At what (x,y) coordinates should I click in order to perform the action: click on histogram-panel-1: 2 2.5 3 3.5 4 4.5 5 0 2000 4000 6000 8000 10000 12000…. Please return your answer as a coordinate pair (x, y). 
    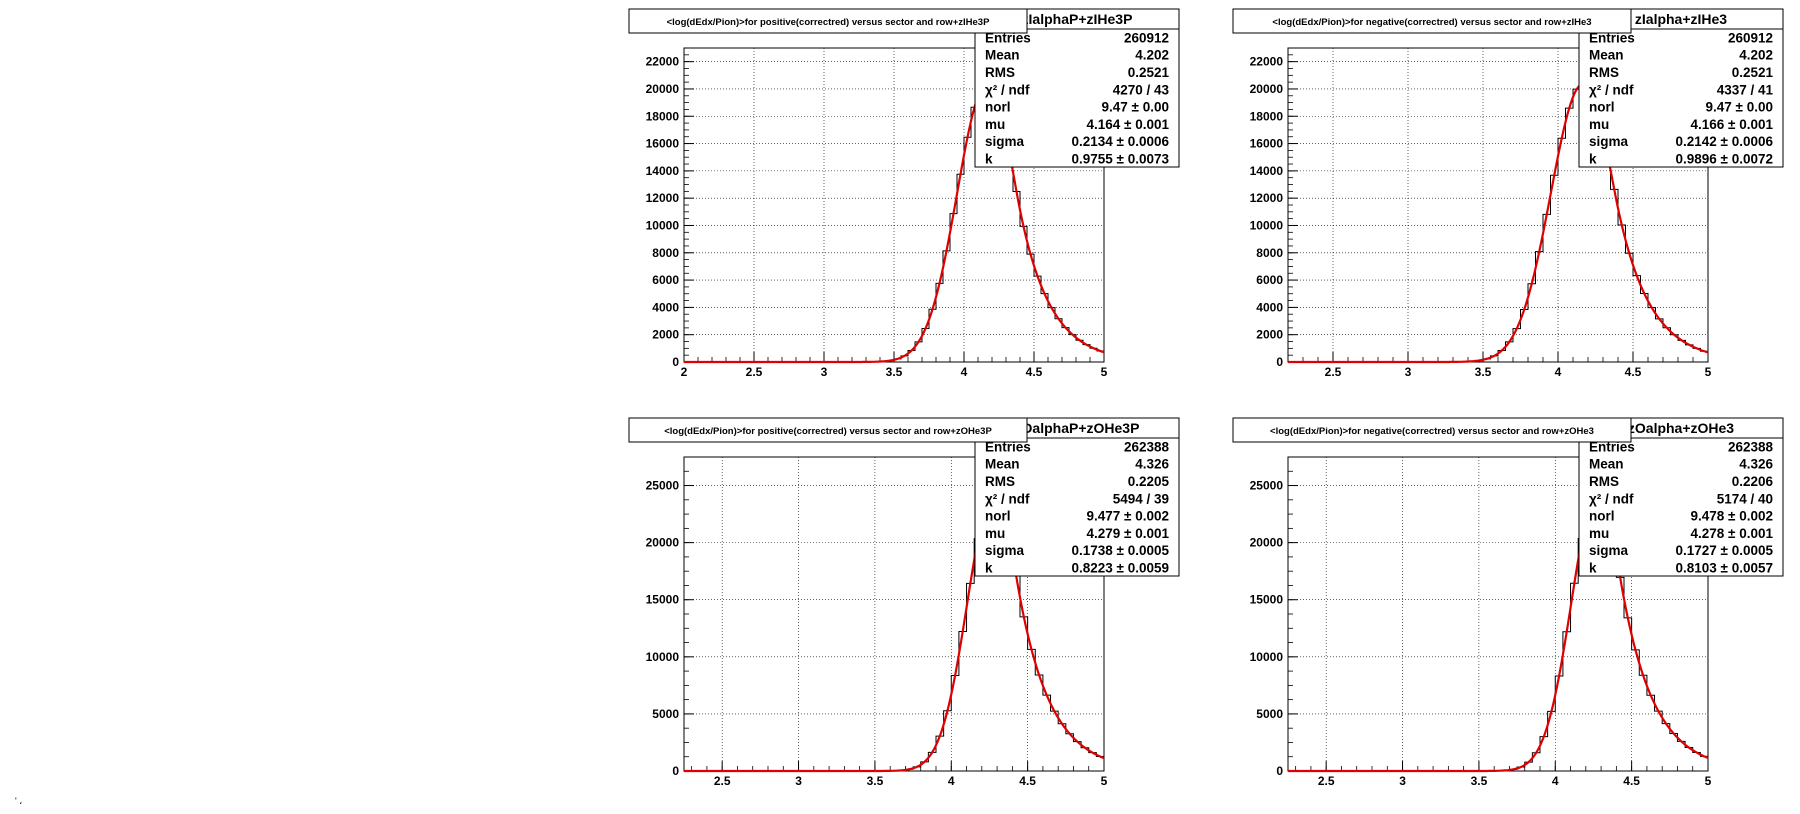
    Looking at the image, I should click on (904, 193).